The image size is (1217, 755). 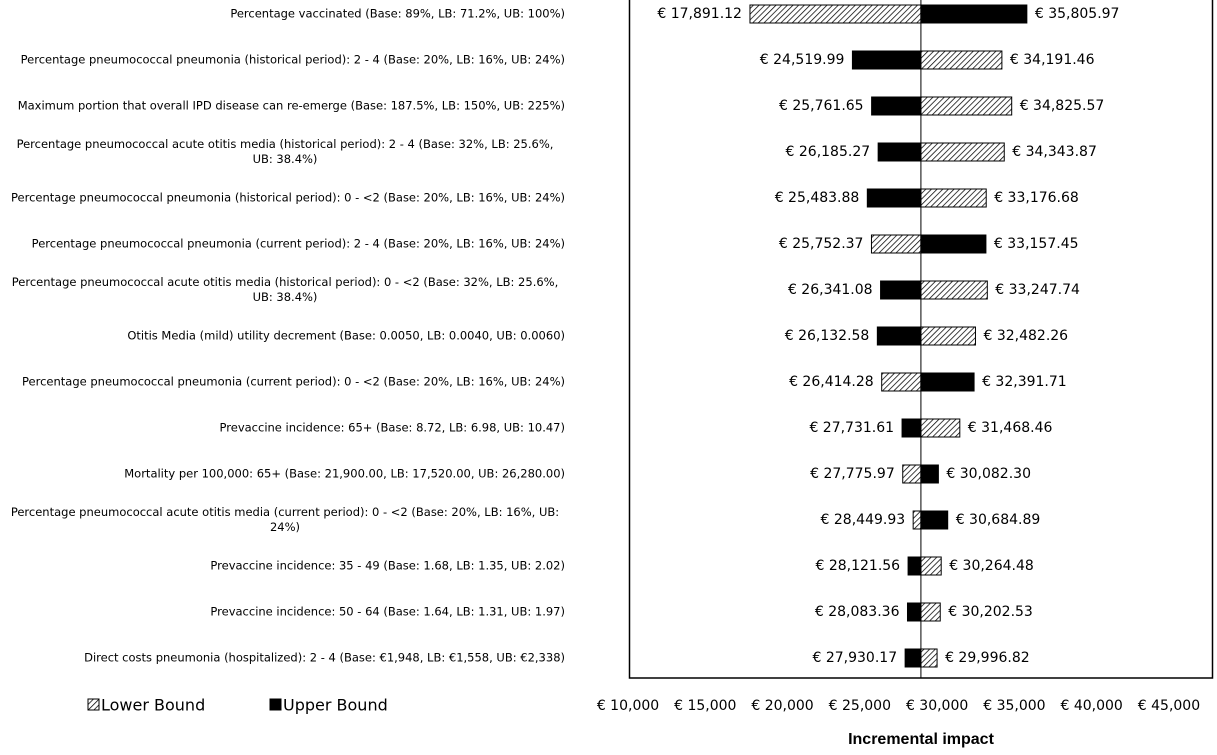 I want to click on value-label: € 34,825.57, so click(x=1062, y=106).